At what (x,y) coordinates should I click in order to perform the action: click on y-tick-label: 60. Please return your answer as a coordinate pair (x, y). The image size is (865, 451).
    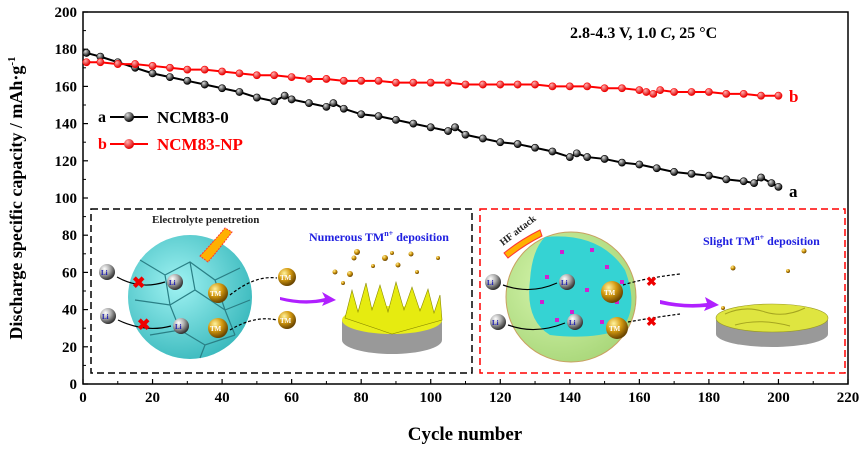
    Looking at the image, I should click on (69, 273).